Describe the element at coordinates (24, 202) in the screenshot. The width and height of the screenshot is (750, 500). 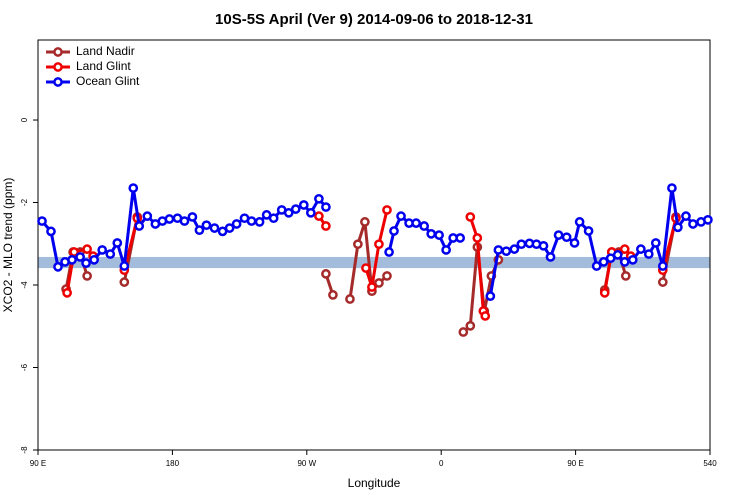
I see `y-tick-label: -2` at that location.